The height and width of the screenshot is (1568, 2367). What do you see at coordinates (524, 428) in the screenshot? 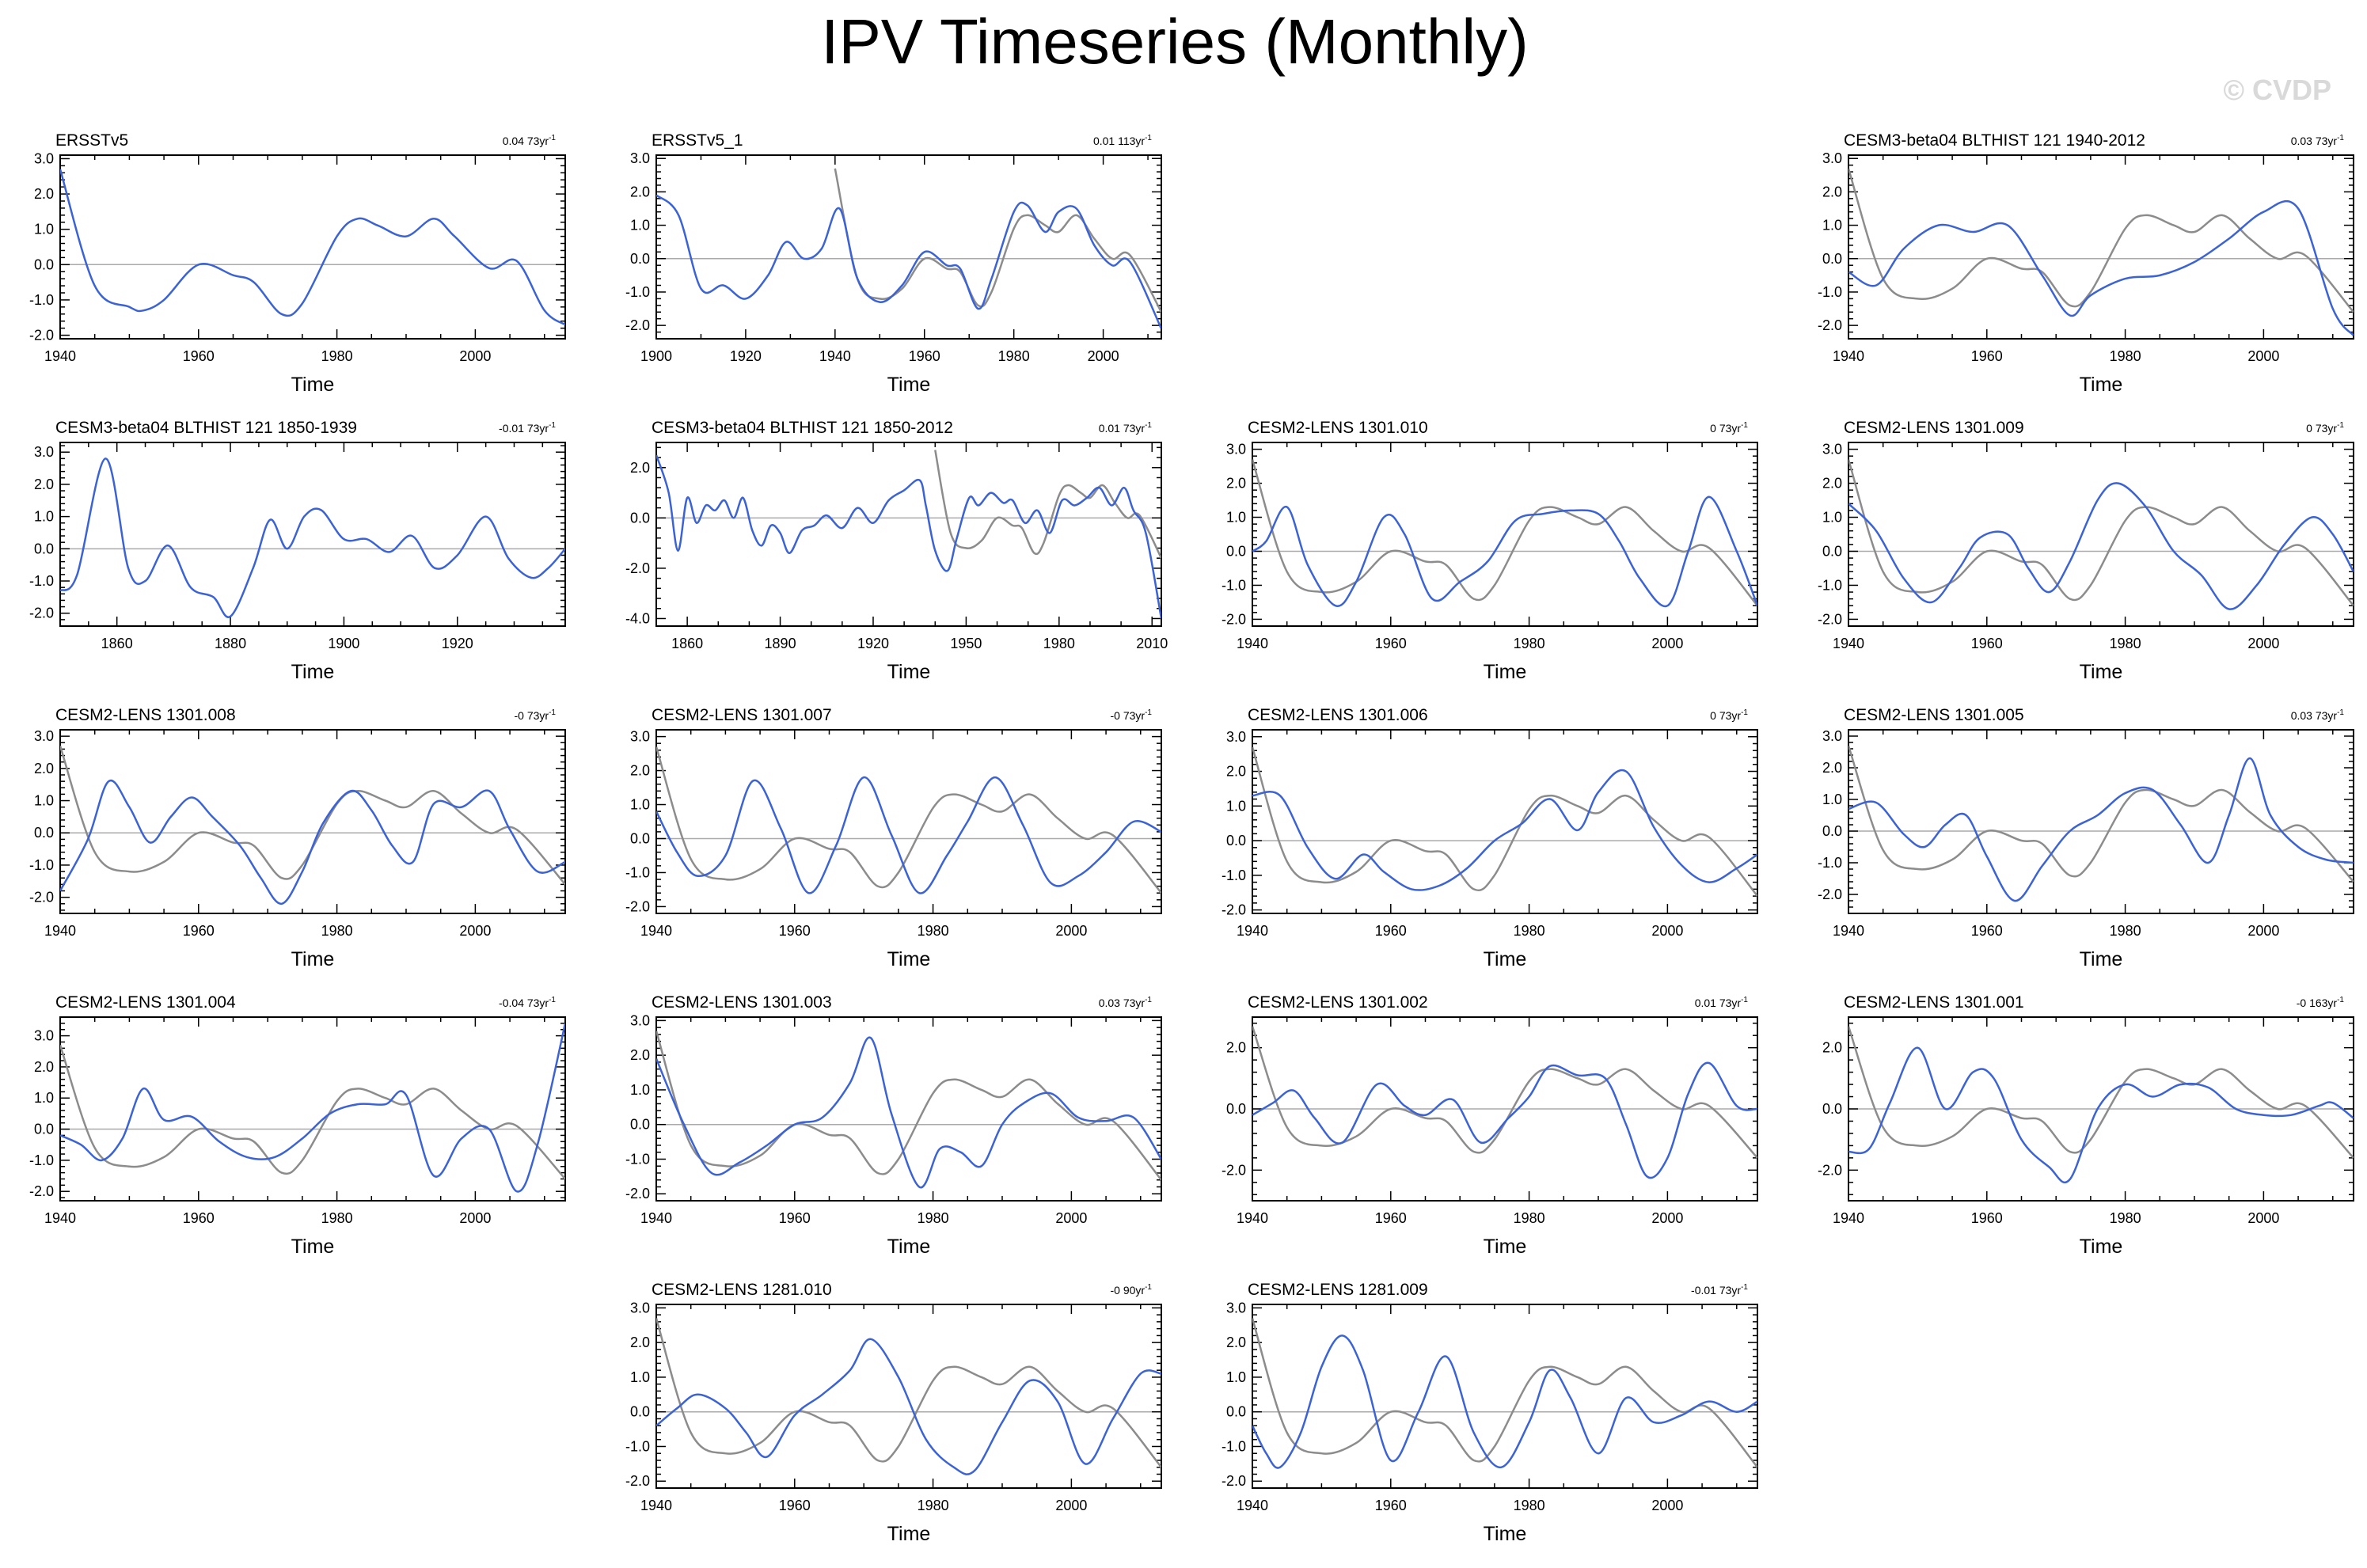
I see `trend-value: -0.01 73yr` at bounding box center [524, 428].